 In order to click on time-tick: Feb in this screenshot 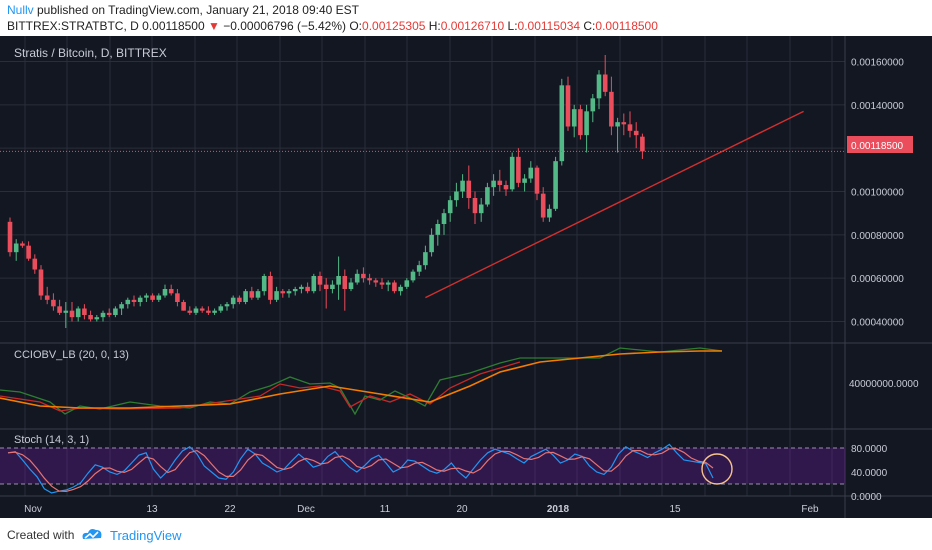, I will do `click(810, 509)`.